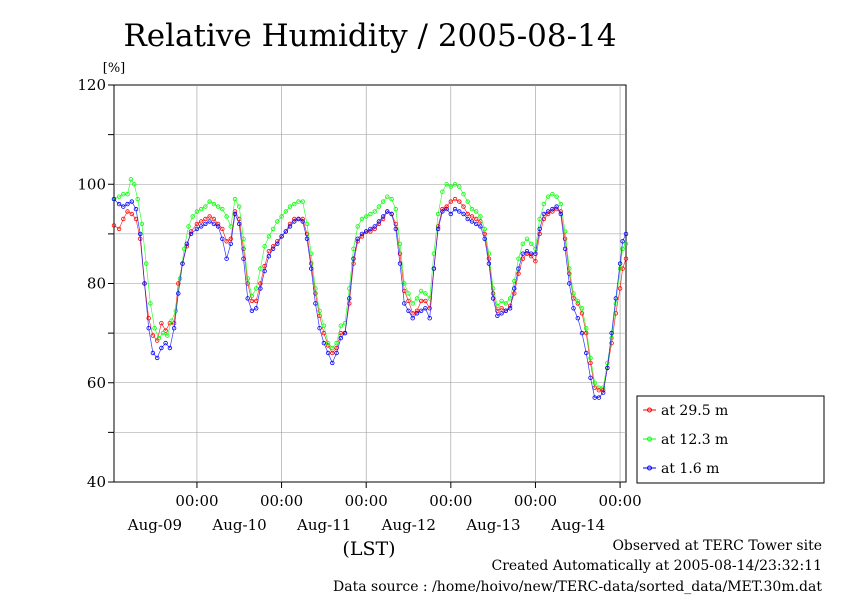 The height and width of the screenshot is (595, 842). Describe the element at coordinates (323, 525) in the screenshot. I see `x-tick-date-label: Aug-11` at that location.